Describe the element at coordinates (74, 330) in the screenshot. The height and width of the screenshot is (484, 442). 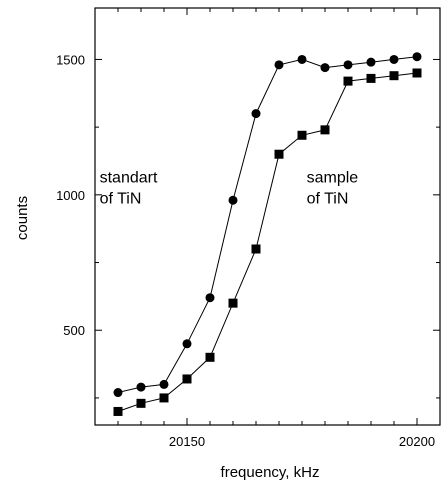
I see `y-tick-label: 500` at that location.